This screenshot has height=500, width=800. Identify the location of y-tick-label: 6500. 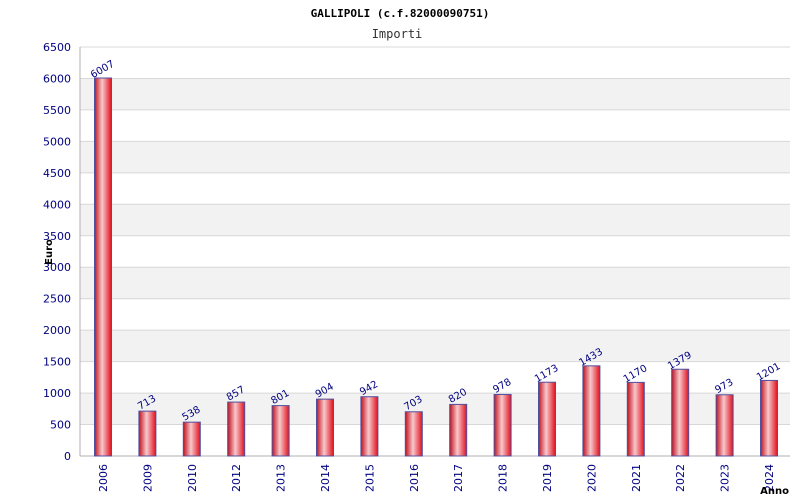
(57, 47).